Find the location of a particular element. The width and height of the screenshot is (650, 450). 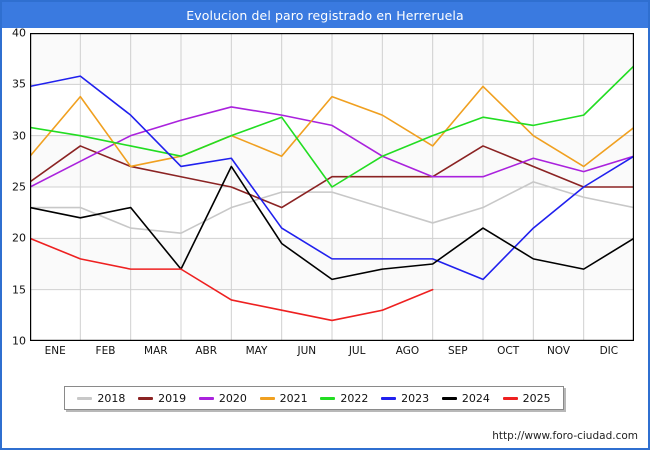

legend-label-2024: 2024 is located at coordinates (475, 398).